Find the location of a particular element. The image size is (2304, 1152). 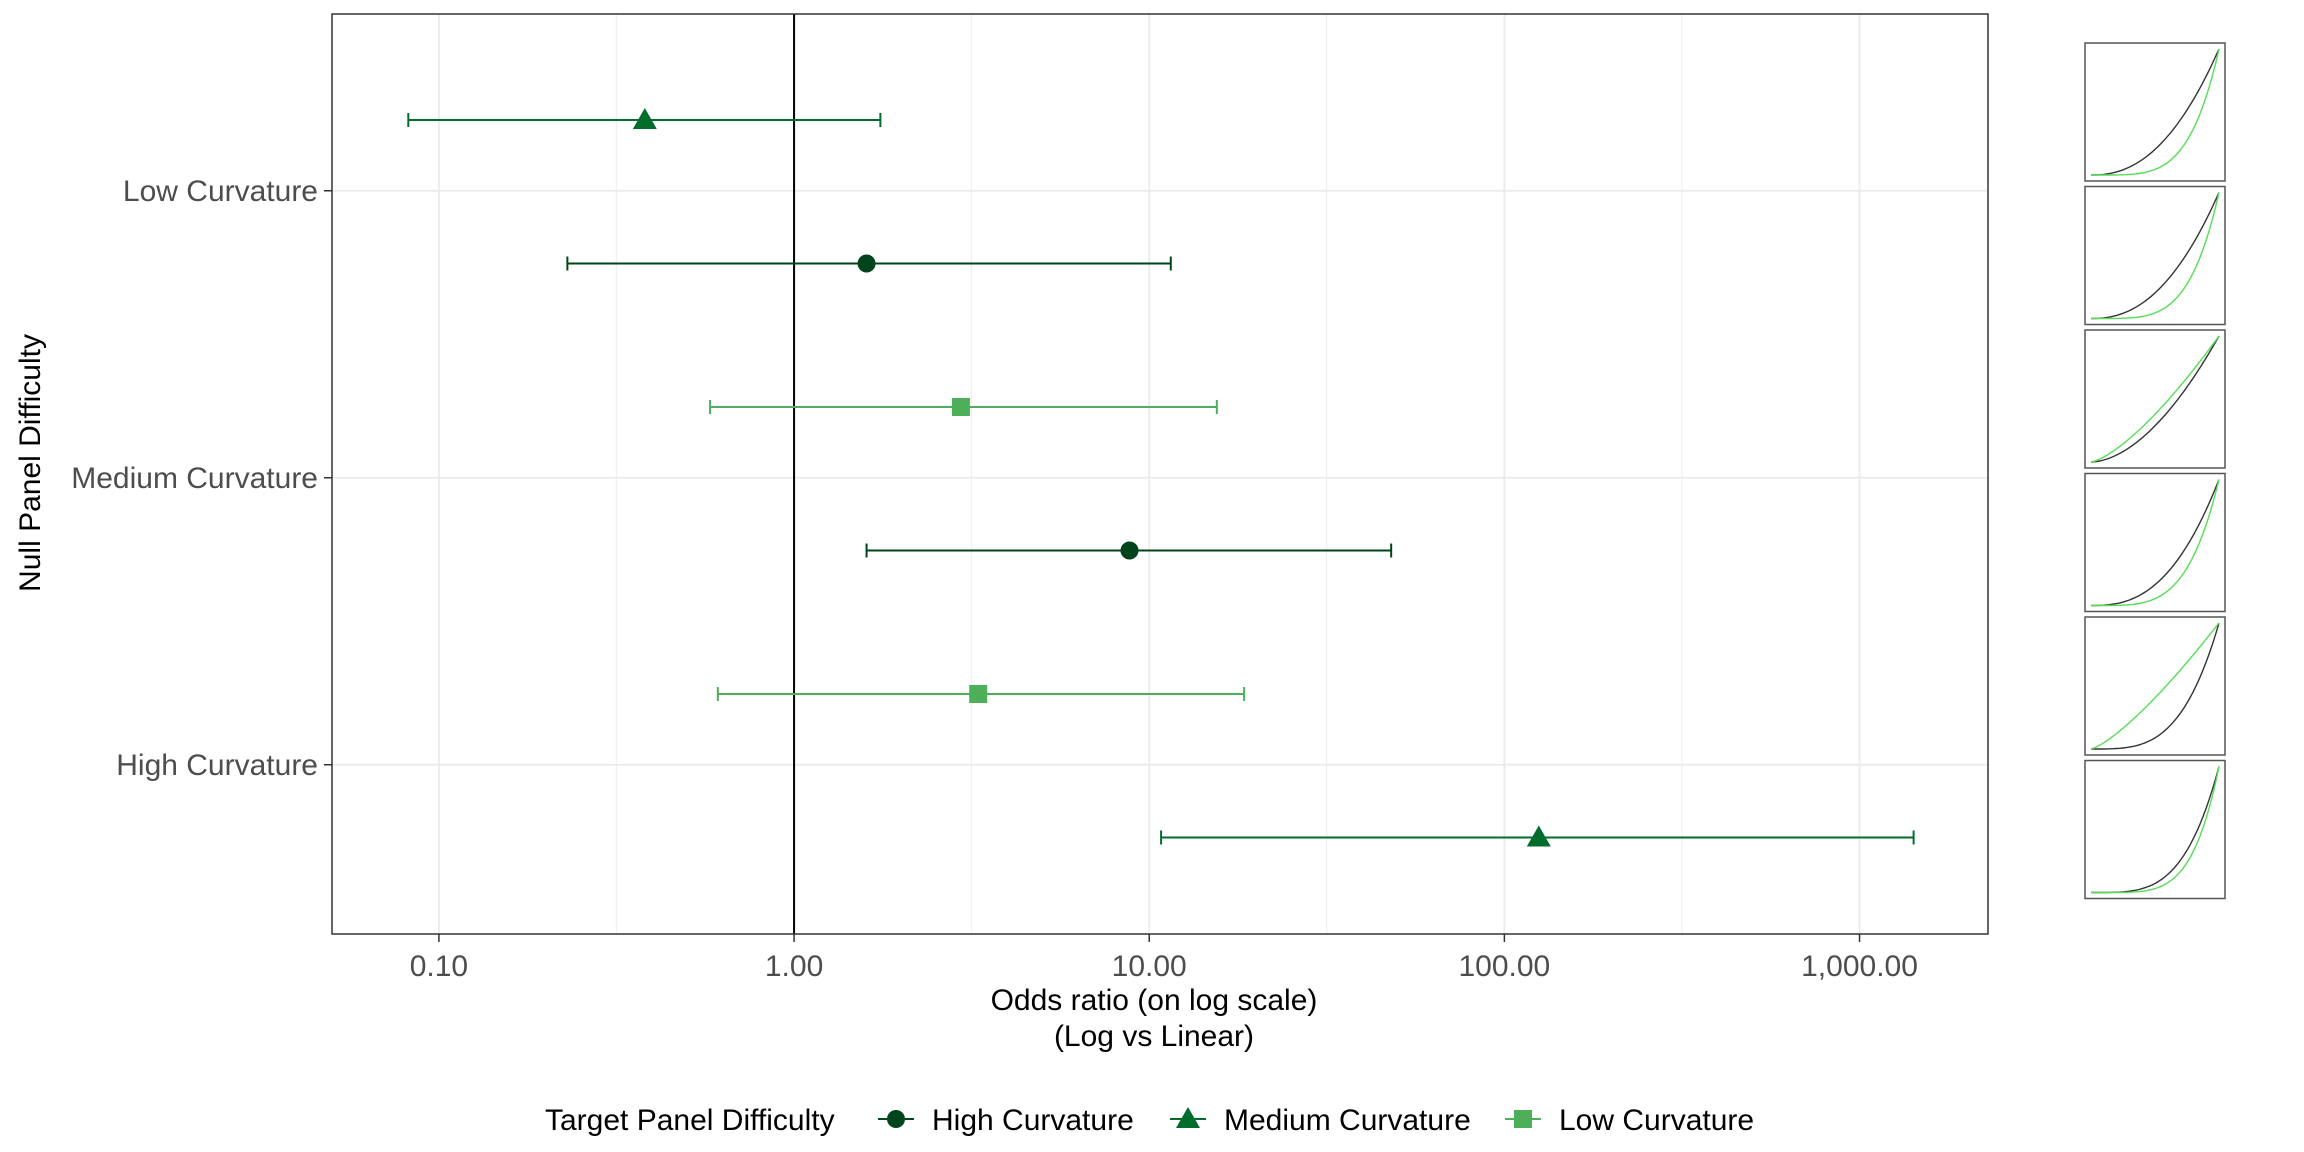

legend-label: Medium Curvature is located at coordinates (1347, 1120).